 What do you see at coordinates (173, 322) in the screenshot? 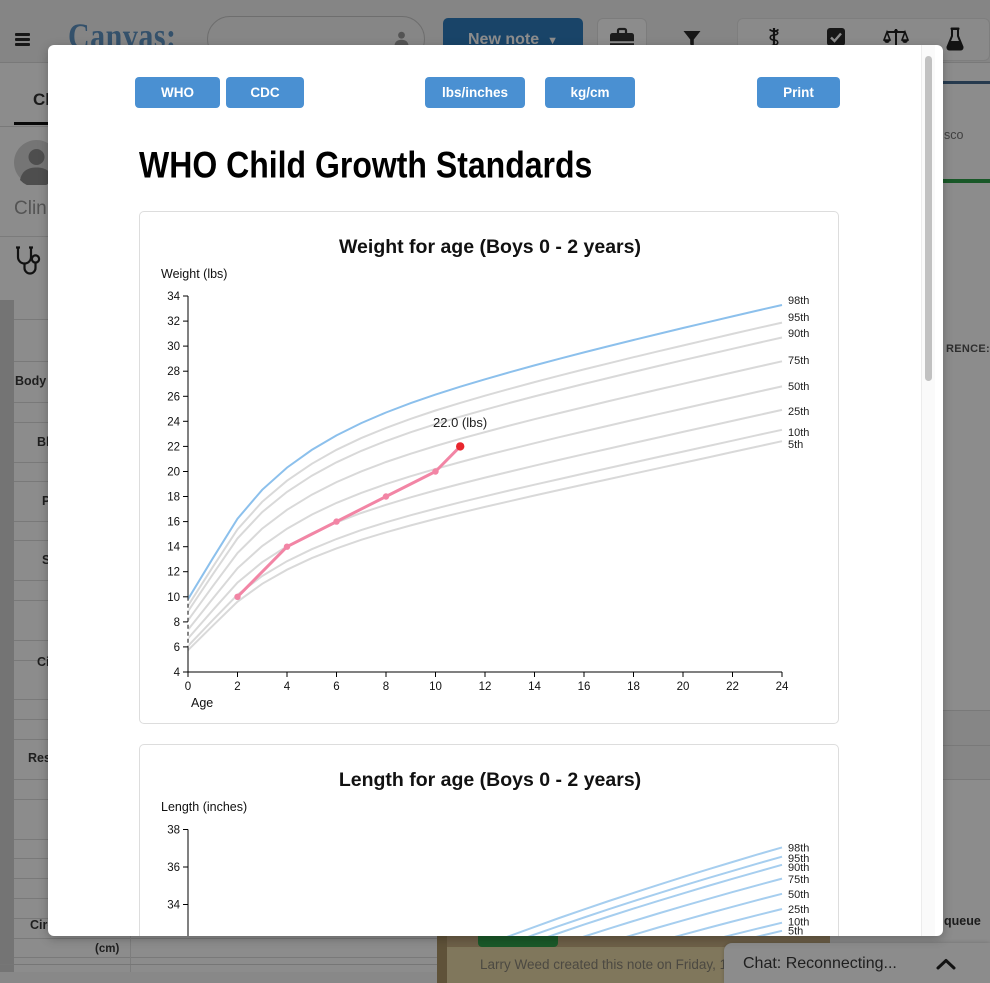
I see `svg-text: 32` at bounding box center [173, 322].